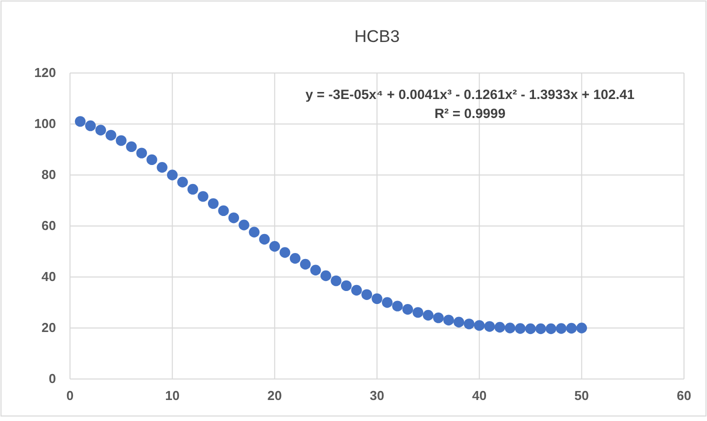  I want to click on y-tick-label: 0, so click(52, 378).